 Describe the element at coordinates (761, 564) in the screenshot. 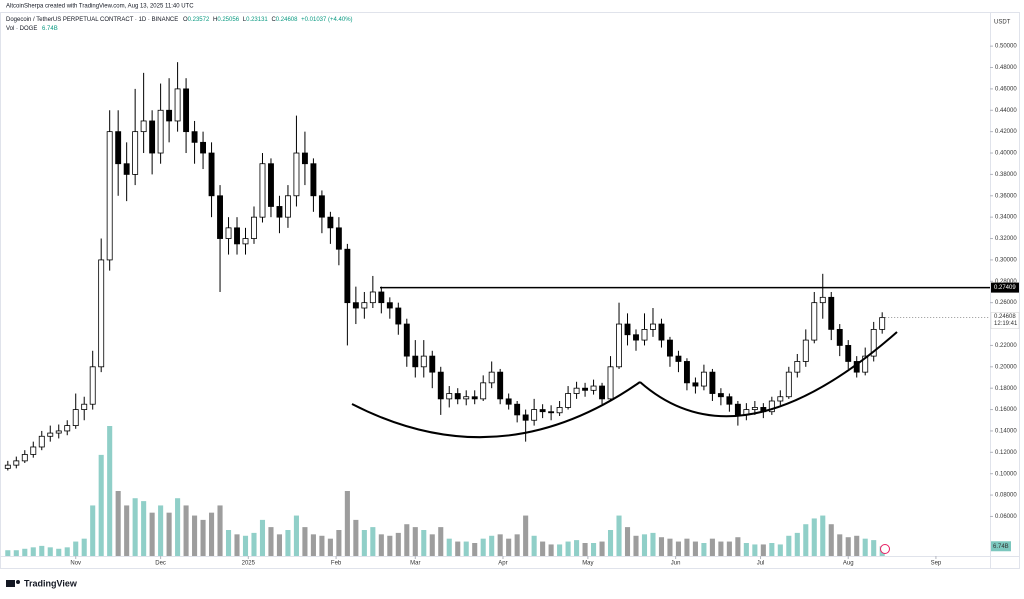

I see `x-tick-label: Jul` at that location.